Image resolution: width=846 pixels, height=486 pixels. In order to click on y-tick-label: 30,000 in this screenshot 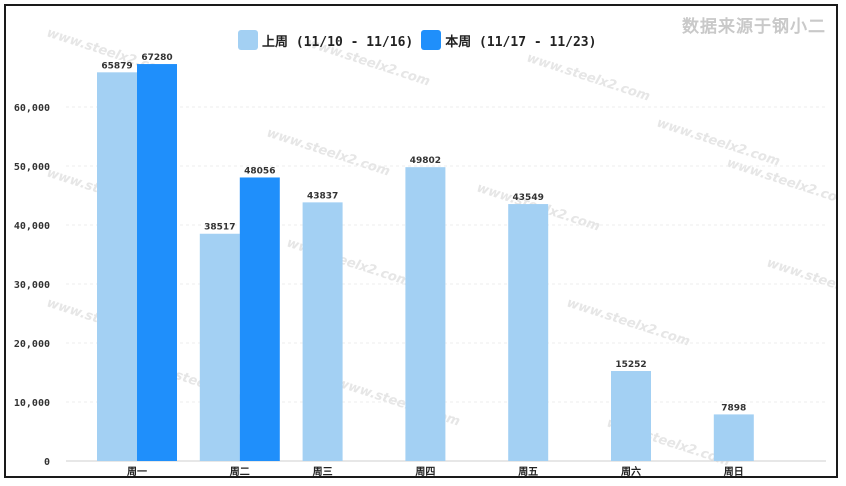, I will do `click(32, 285)`.